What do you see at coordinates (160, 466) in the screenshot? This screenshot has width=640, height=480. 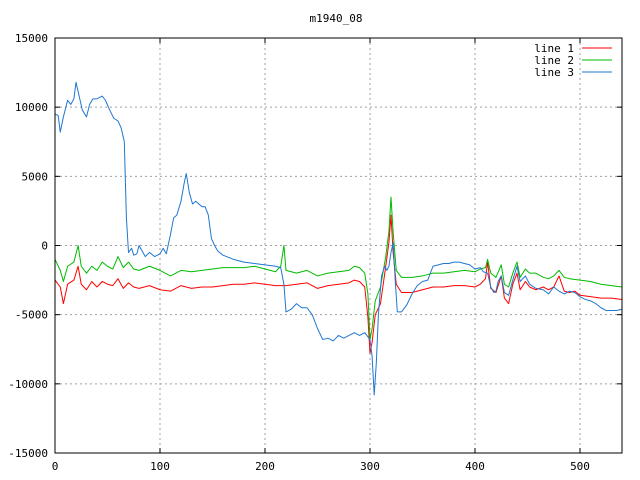 I see `x-tick-label: 100` at bounding box center [160, 466].